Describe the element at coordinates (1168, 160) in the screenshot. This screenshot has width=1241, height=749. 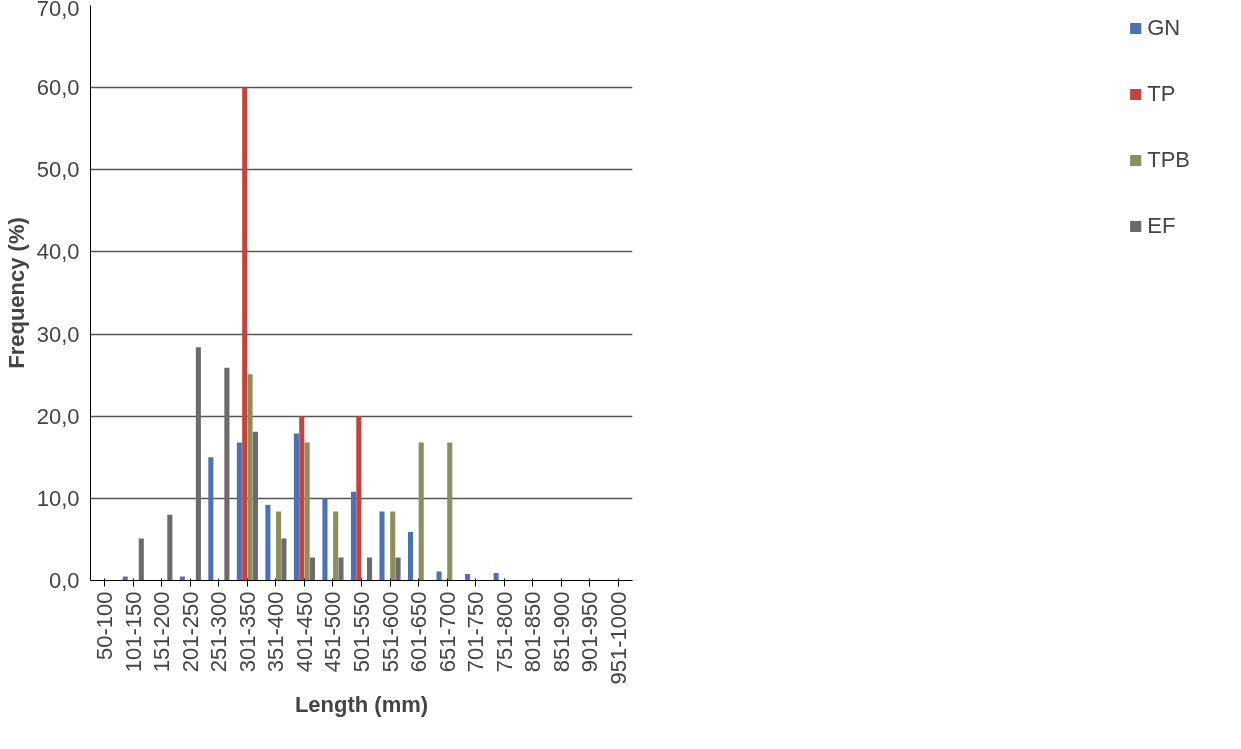
I see `legend-label: TPB` at that location.